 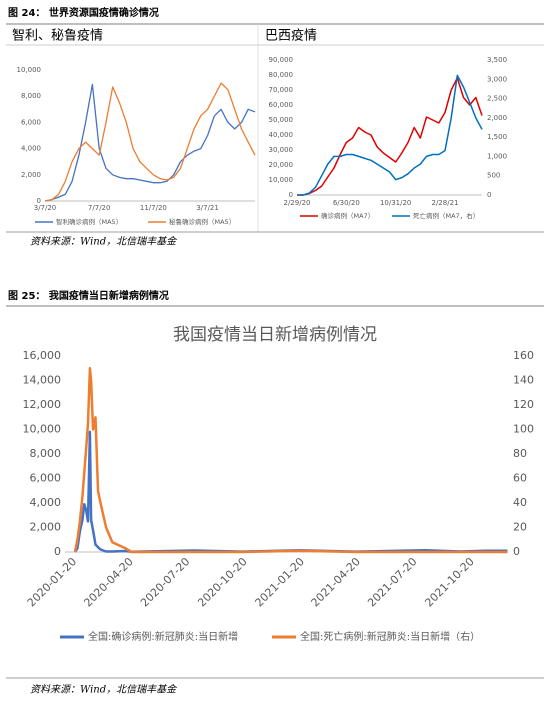 I want to click on y2-tick-label: 60, so click(x=520, y=478).